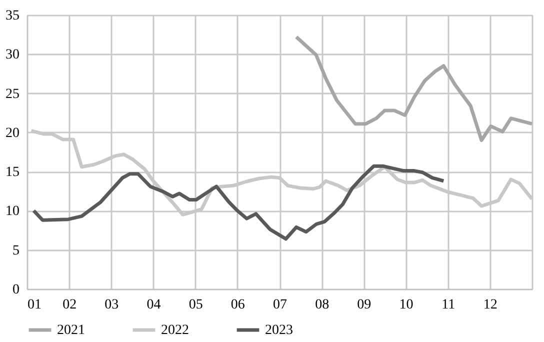  Describe the element at coordinates (71, 330) in the screenshot. I see `legend-label: 2021` at that location.